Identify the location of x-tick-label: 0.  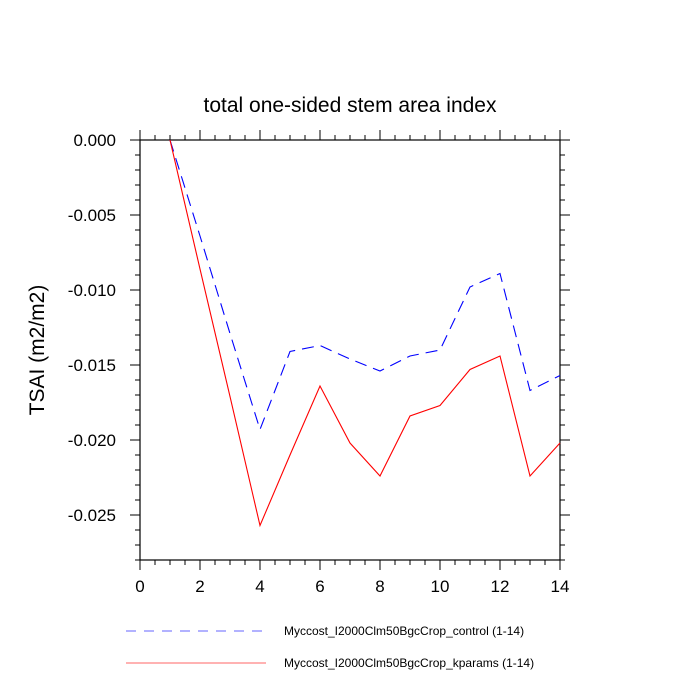
(139, 586).